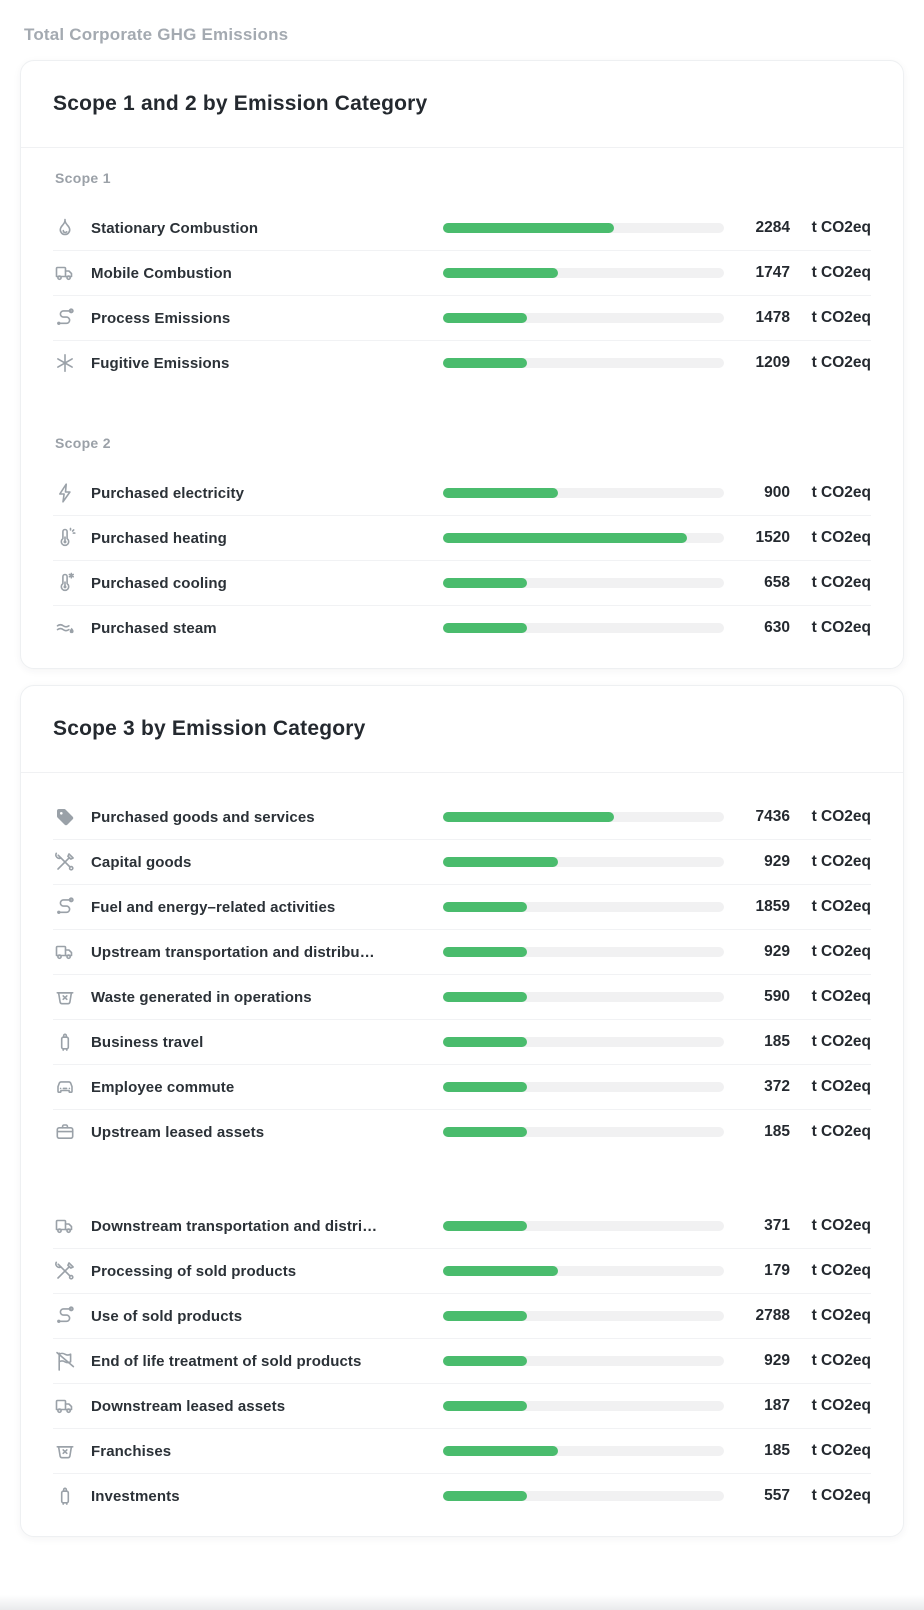 This screenshot has height=1610, width=924. Describe the element at coordinates (168, 493) in the screenshot. I see `emission-category-label: Purchased electricity` at that location.